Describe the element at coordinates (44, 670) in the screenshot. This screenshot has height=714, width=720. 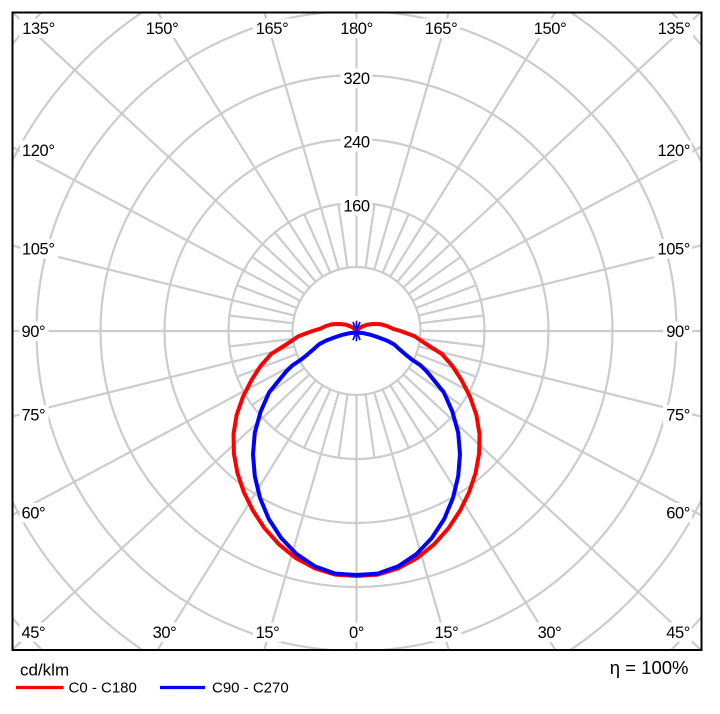
I see `svg-text: cd/klm` at that location.